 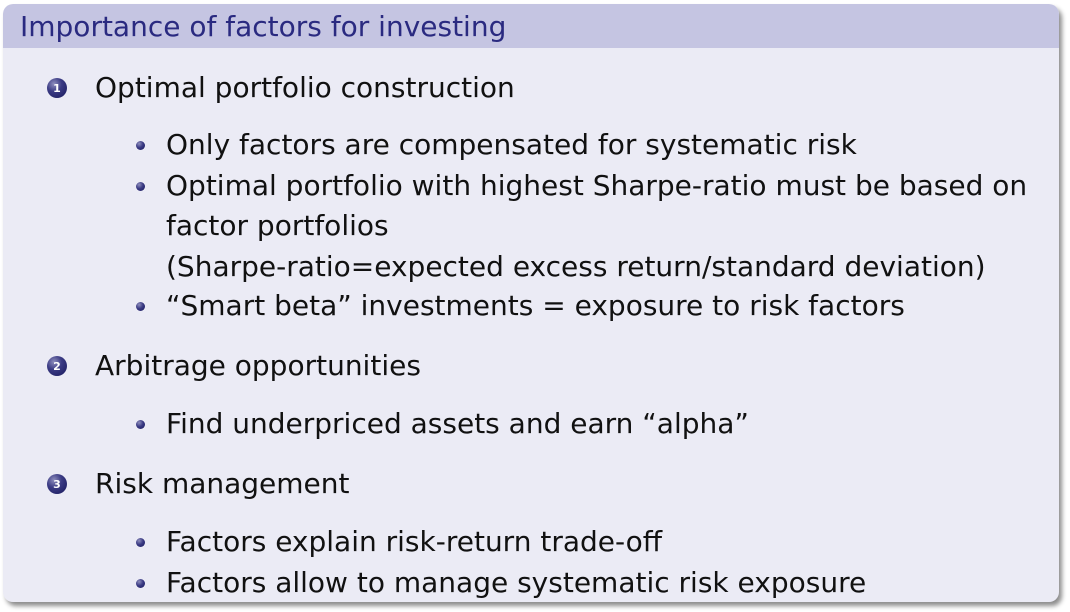 What do you see at coordinates (57, 88) in the screenshot?
I see `number-ball-icon: 1` at bounding box center [57, 88].